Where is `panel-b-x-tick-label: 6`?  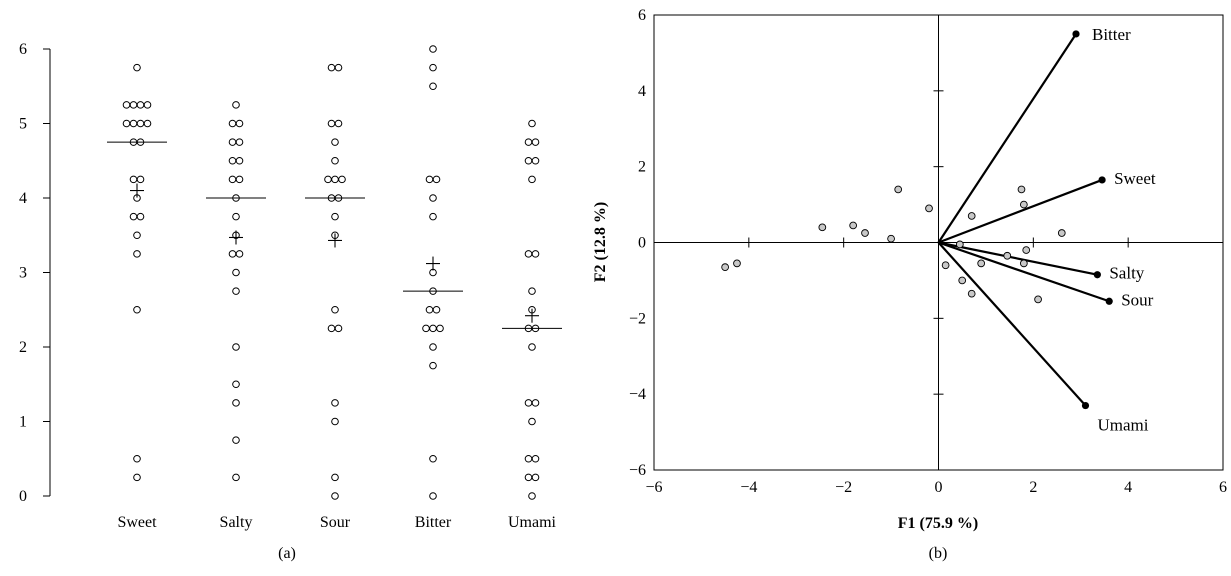 panel-b-x-tick-label: 6 is located at coordinates (1223, 487).